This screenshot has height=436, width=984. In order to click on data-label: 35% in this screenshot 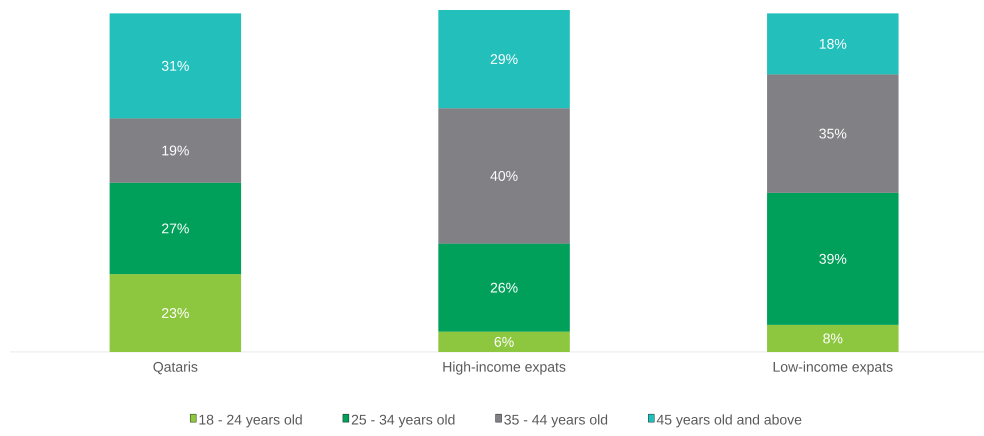, I will do `click(832, 133)`.